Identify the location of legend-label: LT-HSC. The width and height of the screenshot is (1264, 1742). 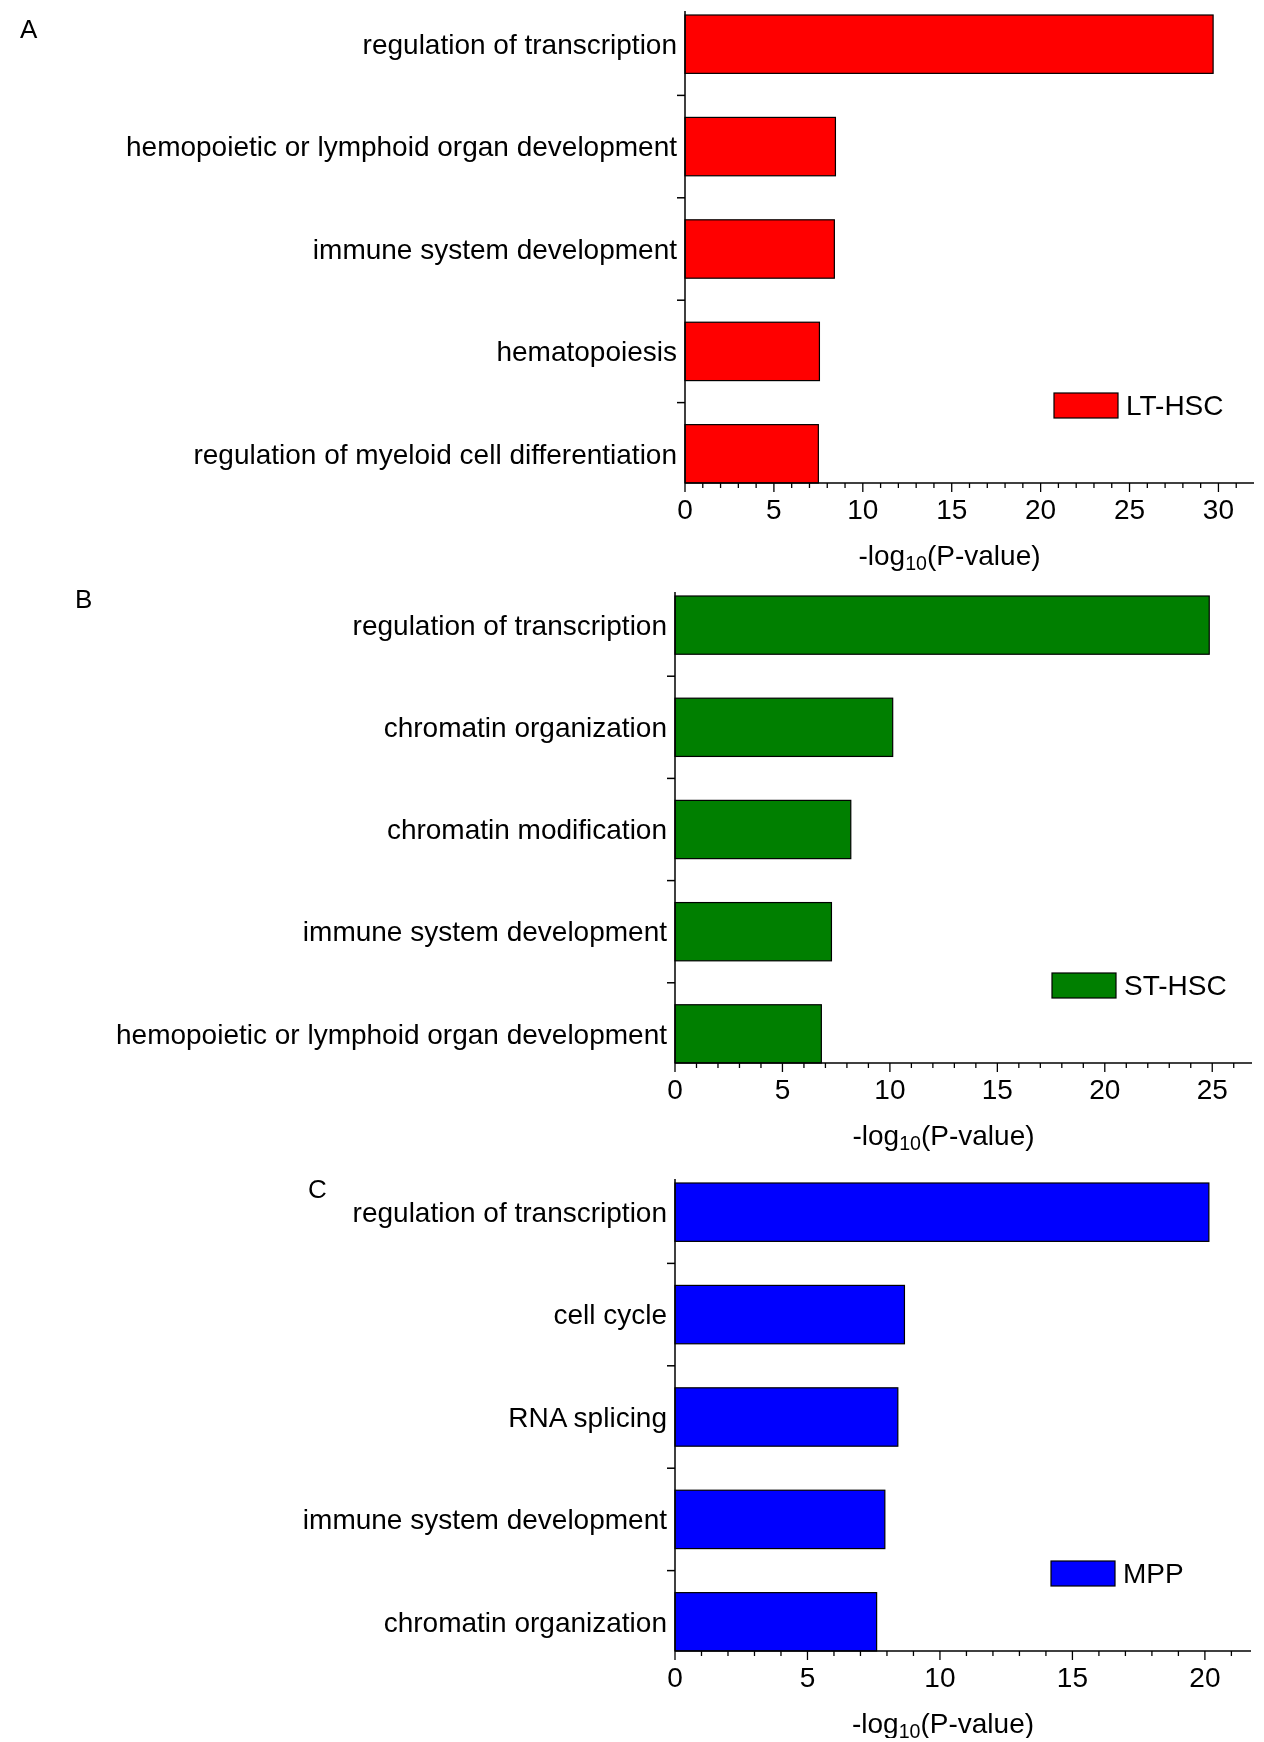
(1175, 406).